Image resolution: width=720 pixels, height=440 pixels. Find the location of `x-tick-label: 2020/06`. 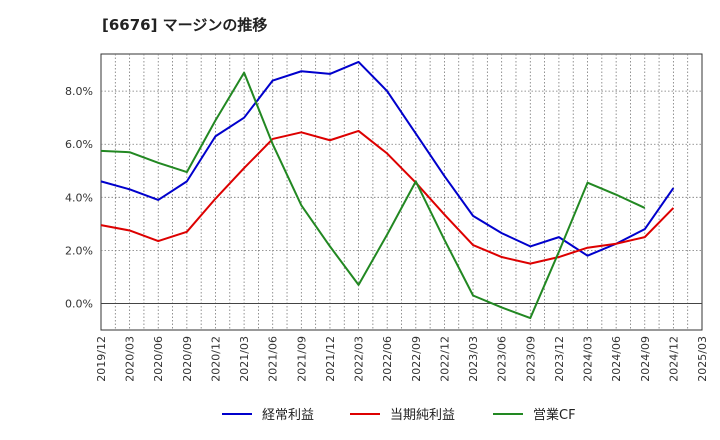

x-tick-label: 2020/06 is located at coordinates (158, 359).